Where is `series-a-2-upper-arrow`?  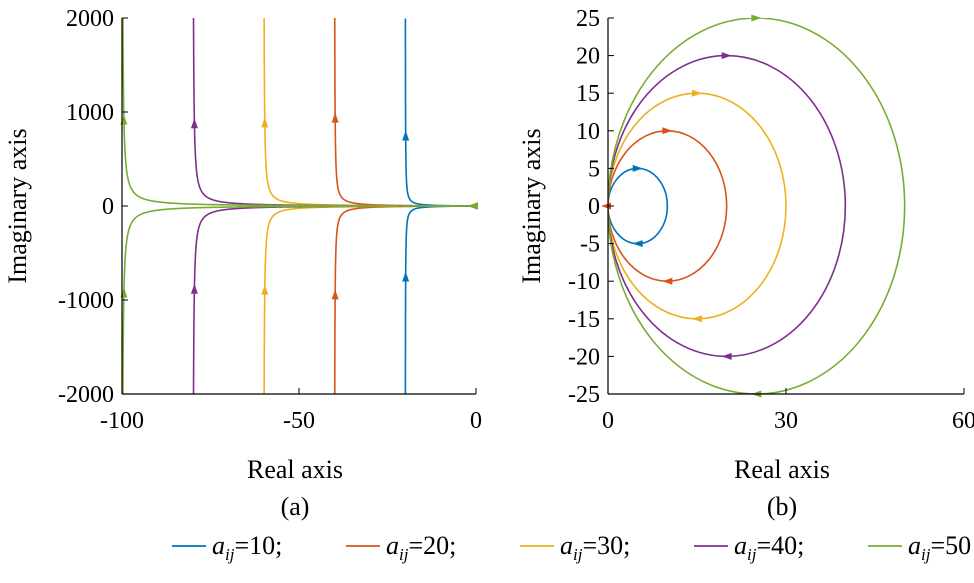 series-a-2-upper-arrow is located at coordinates (335, 117).